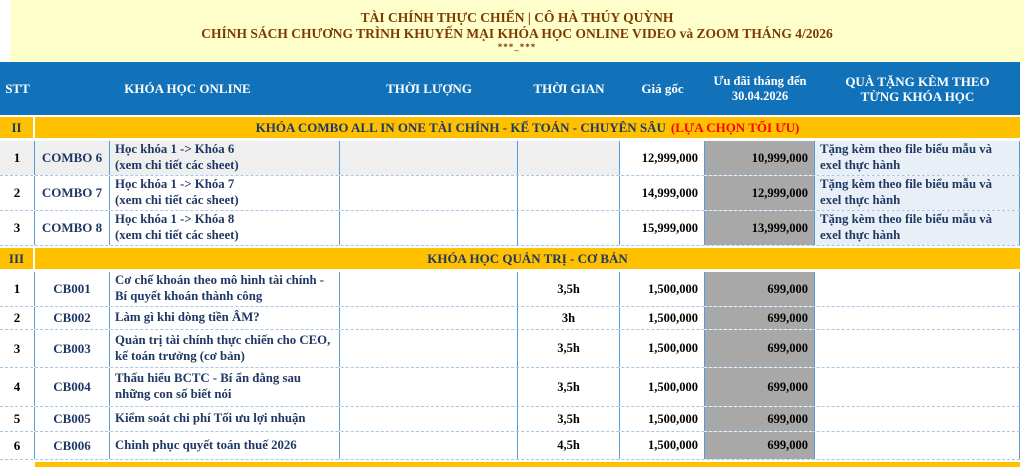 The height and width of the screenshot is (467, 1024). What do you see at coordinates (17, 445) in the screenshot?
I see `stt-cell: 6` at bounding box center [17, 445].